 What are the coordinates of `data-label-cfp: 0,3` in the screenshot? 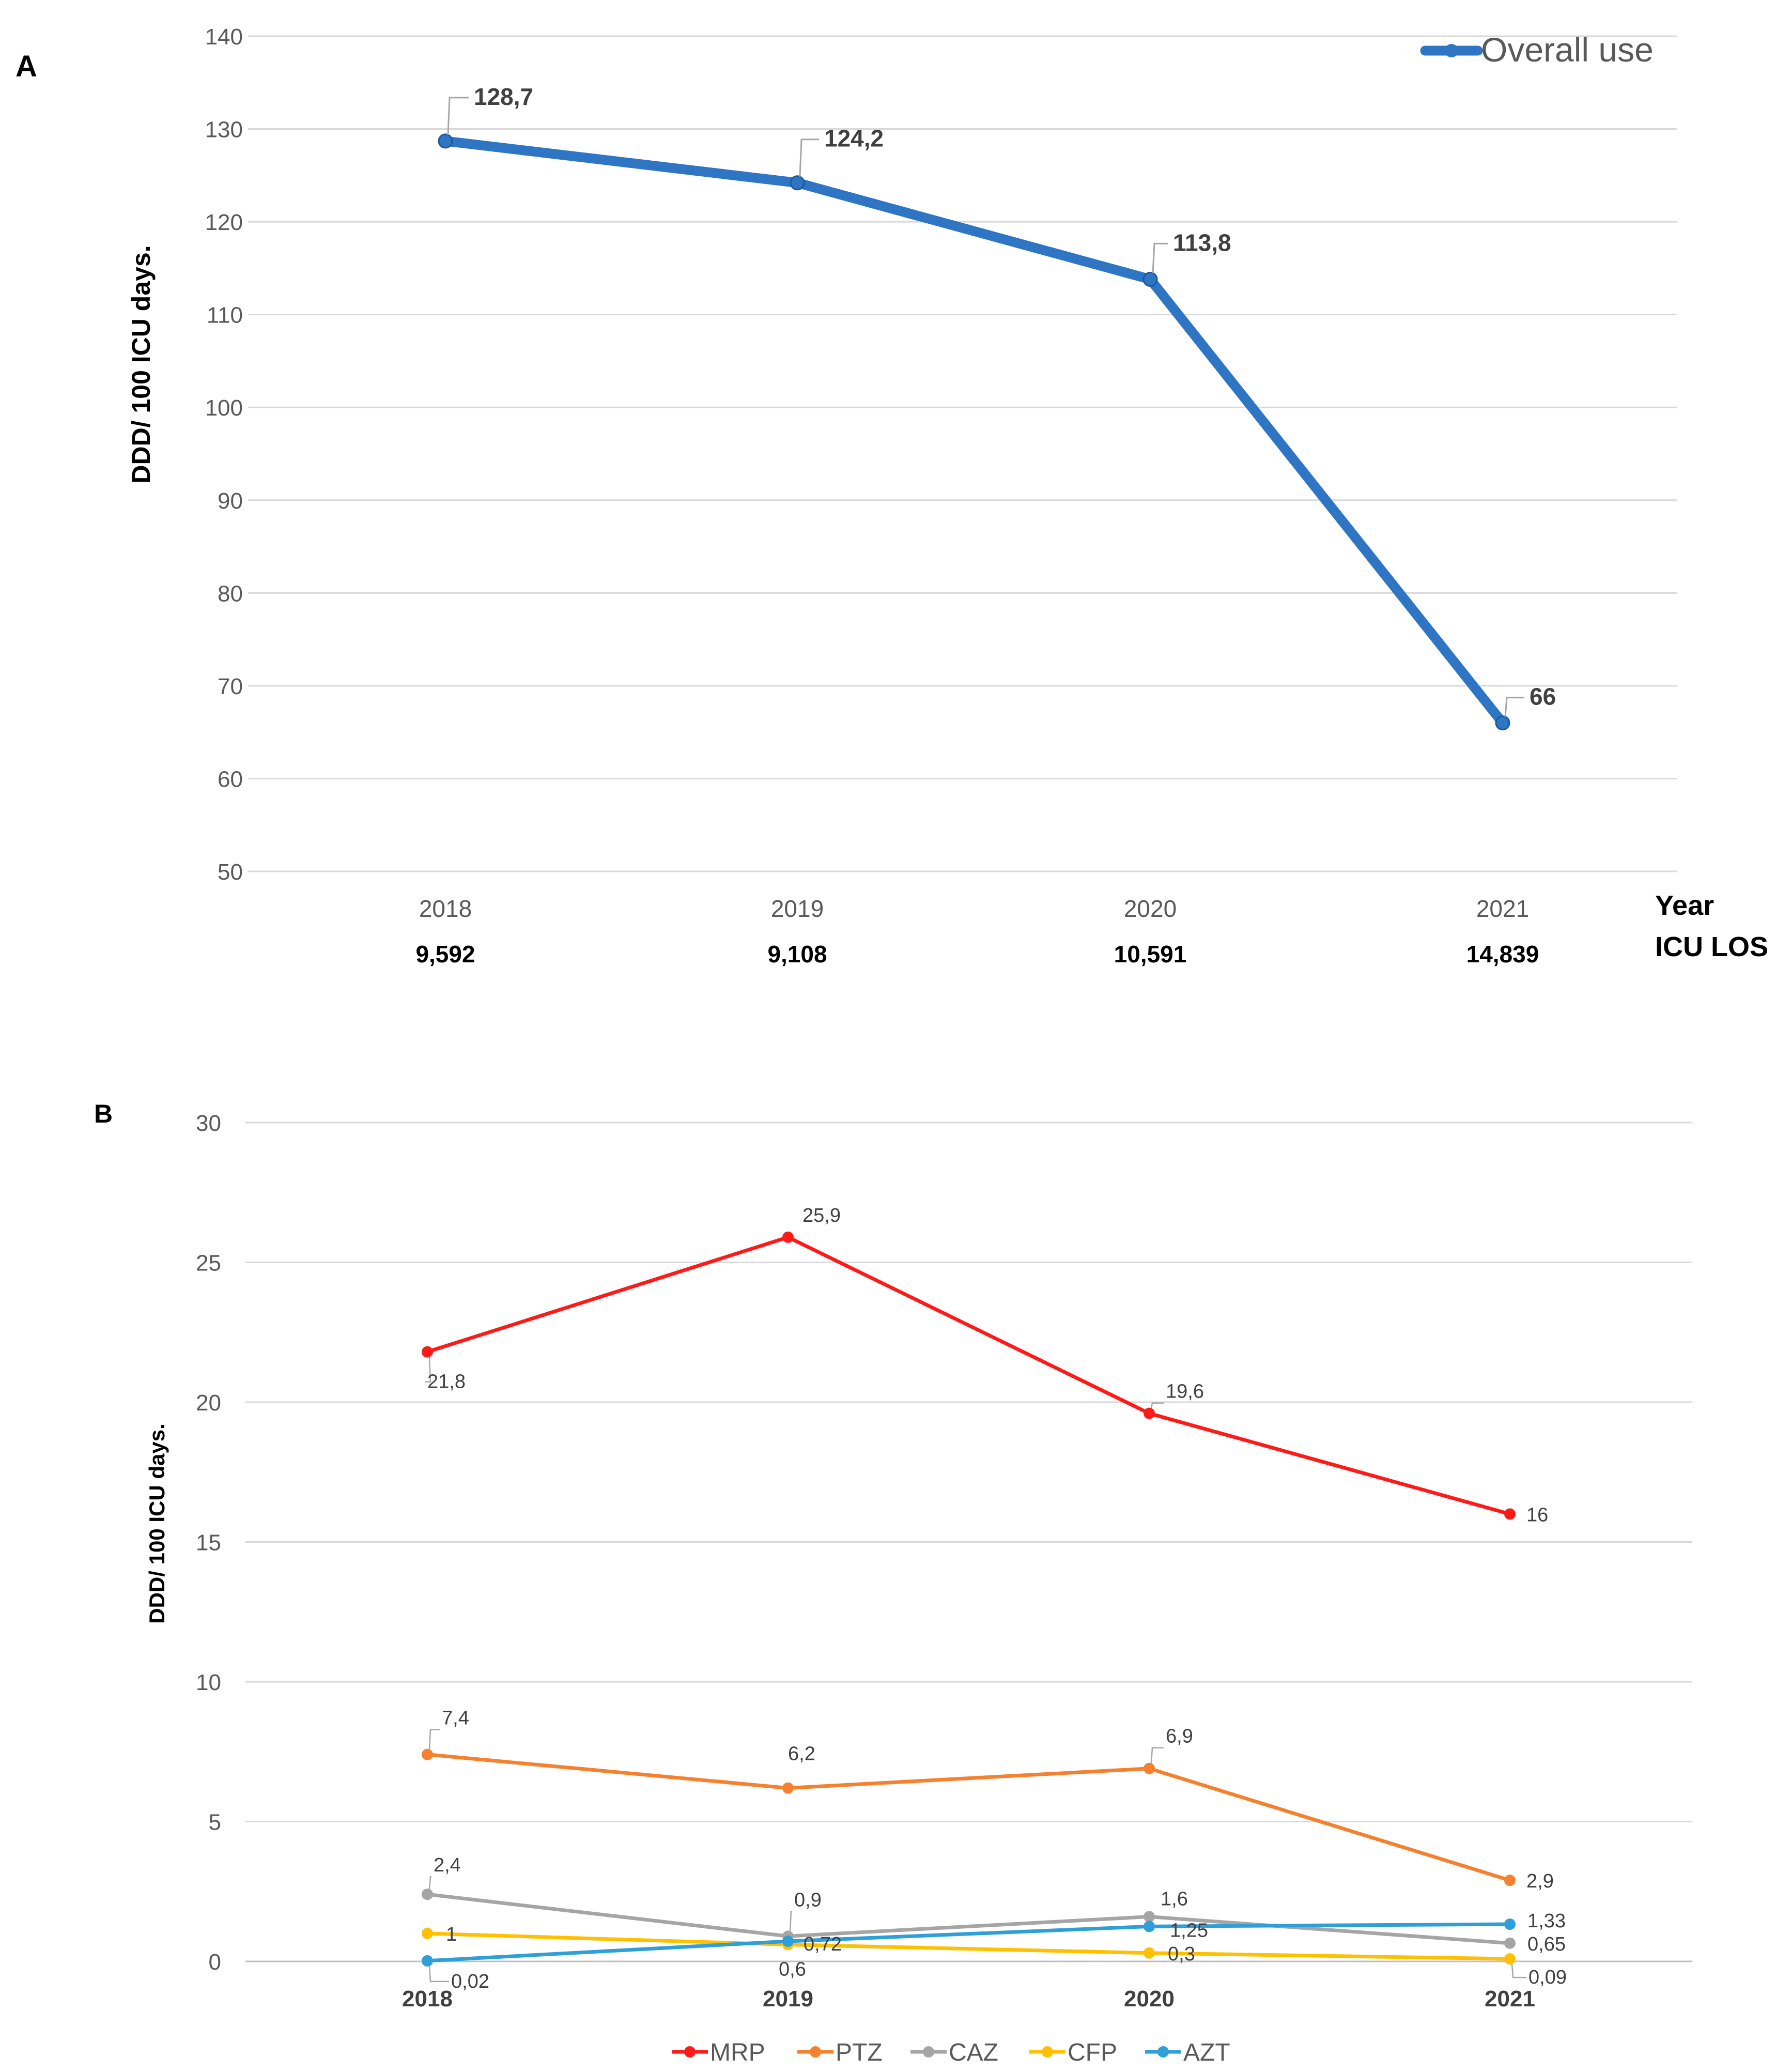 It's located at (1181, 1954).